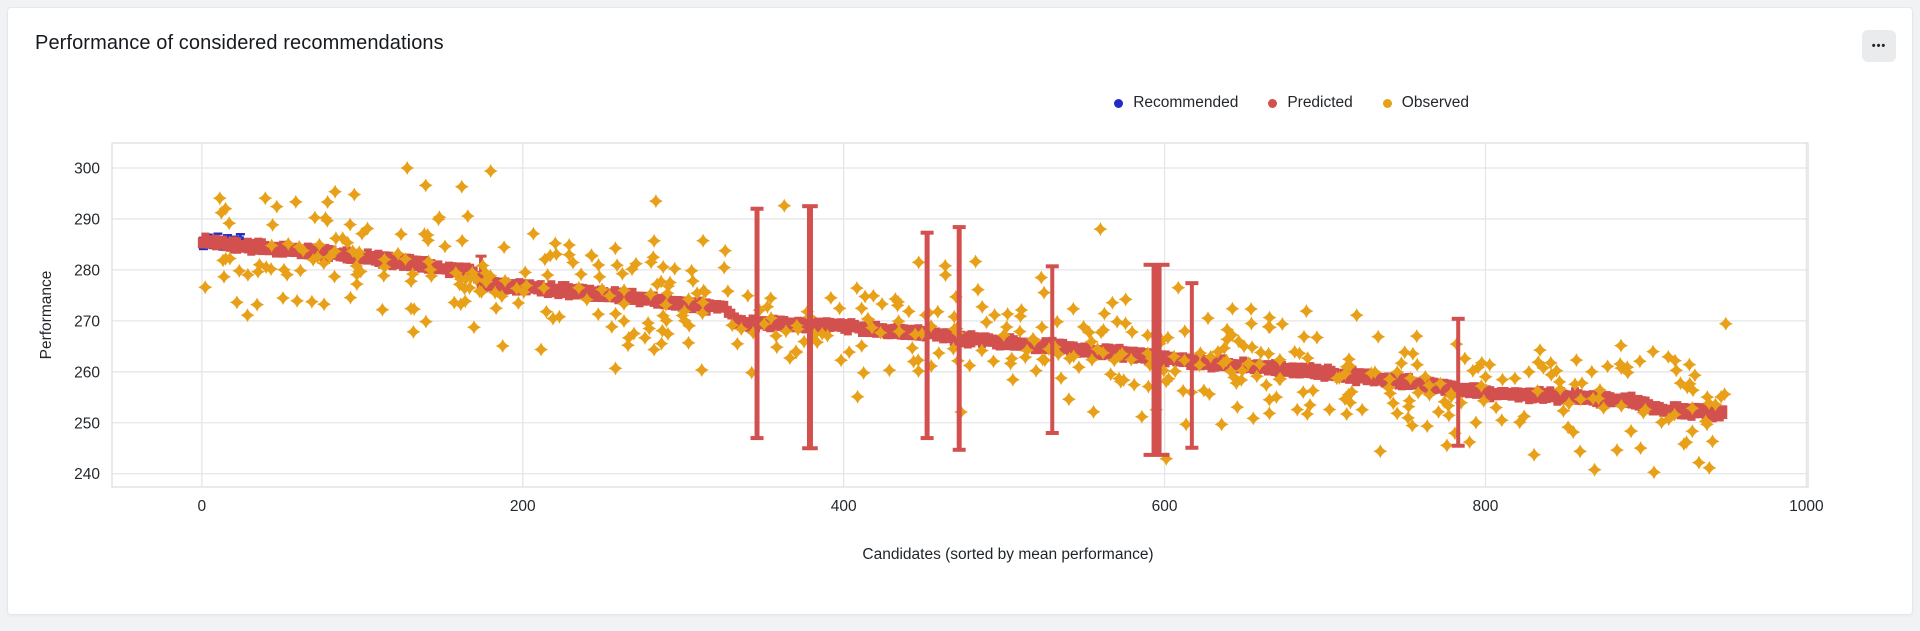 The height and width of the screenshot is (631, 1920). I want to click on svg-text: 800, so click(1486, 506).